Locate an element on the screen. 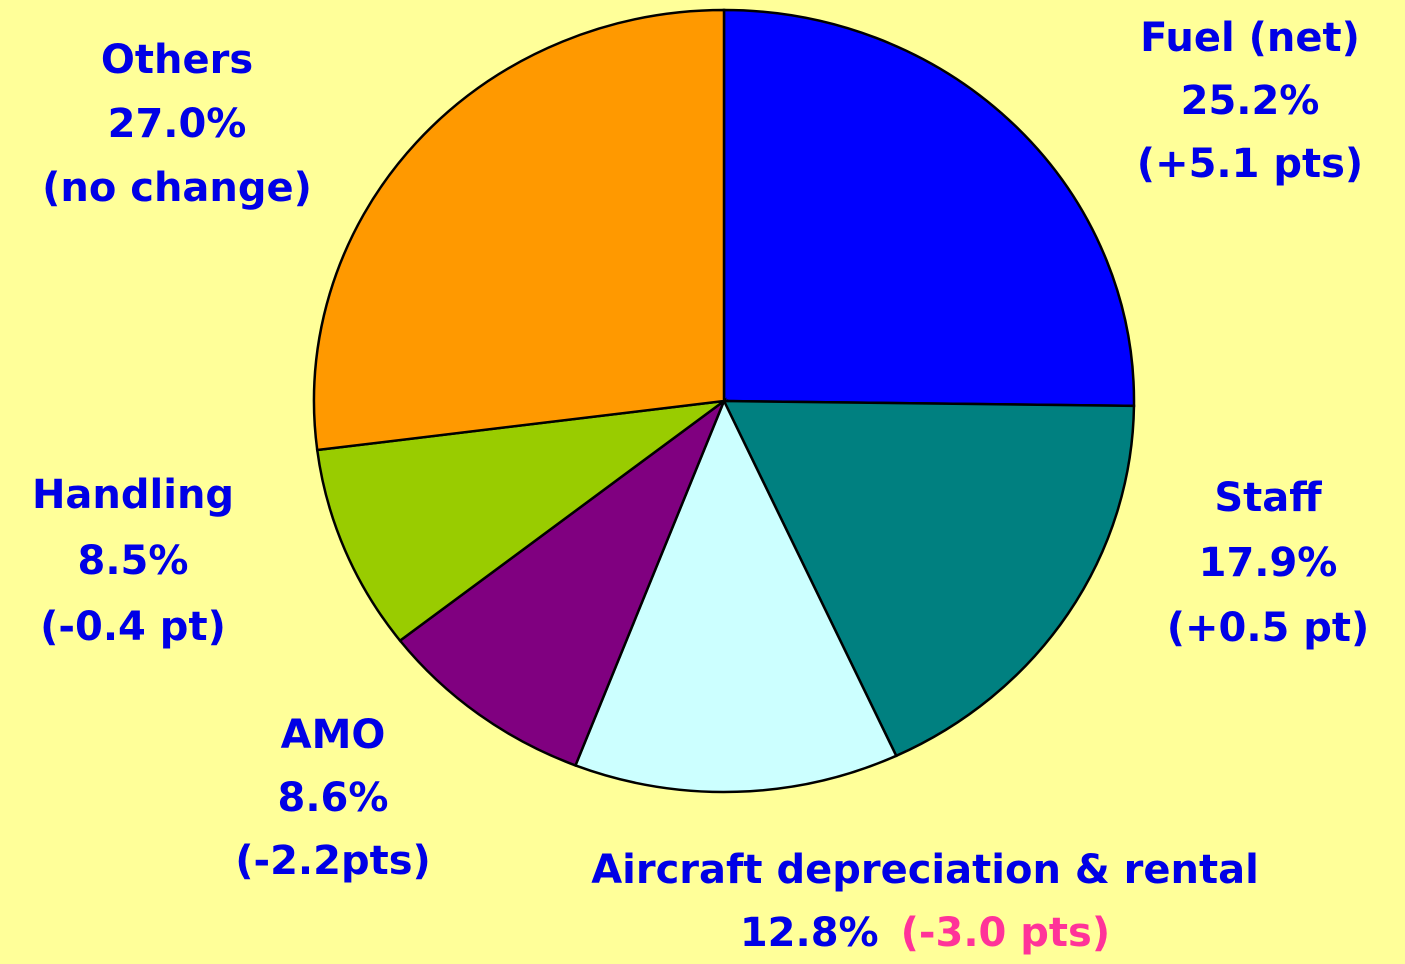 Image resolution: width=1405 pixels, height=964 pixels. slice-change: (no change) is located at coordinates (177, 188).